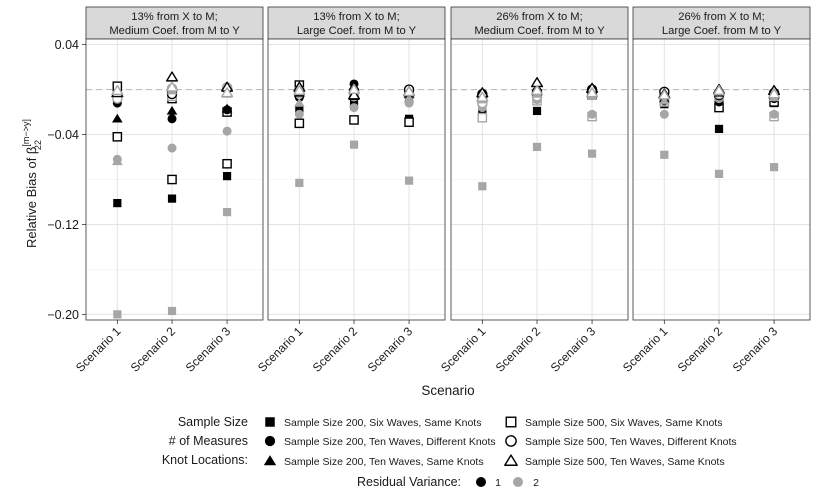  What do you see at coordinates (623, 423) in the screenshot?
I see `legend-entry-label: Sample Size 500, Six Waves, Same Knots` at bounding box center [623, 423].